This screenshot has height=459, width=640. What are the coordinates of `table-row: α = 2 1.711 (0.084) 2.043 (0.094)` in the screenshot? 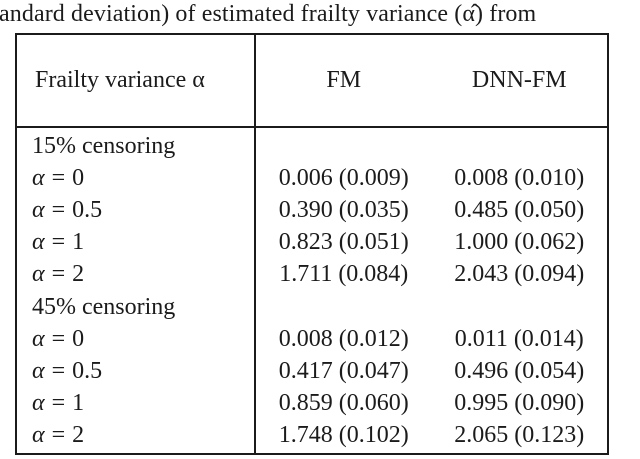 It's located at (312, 275).